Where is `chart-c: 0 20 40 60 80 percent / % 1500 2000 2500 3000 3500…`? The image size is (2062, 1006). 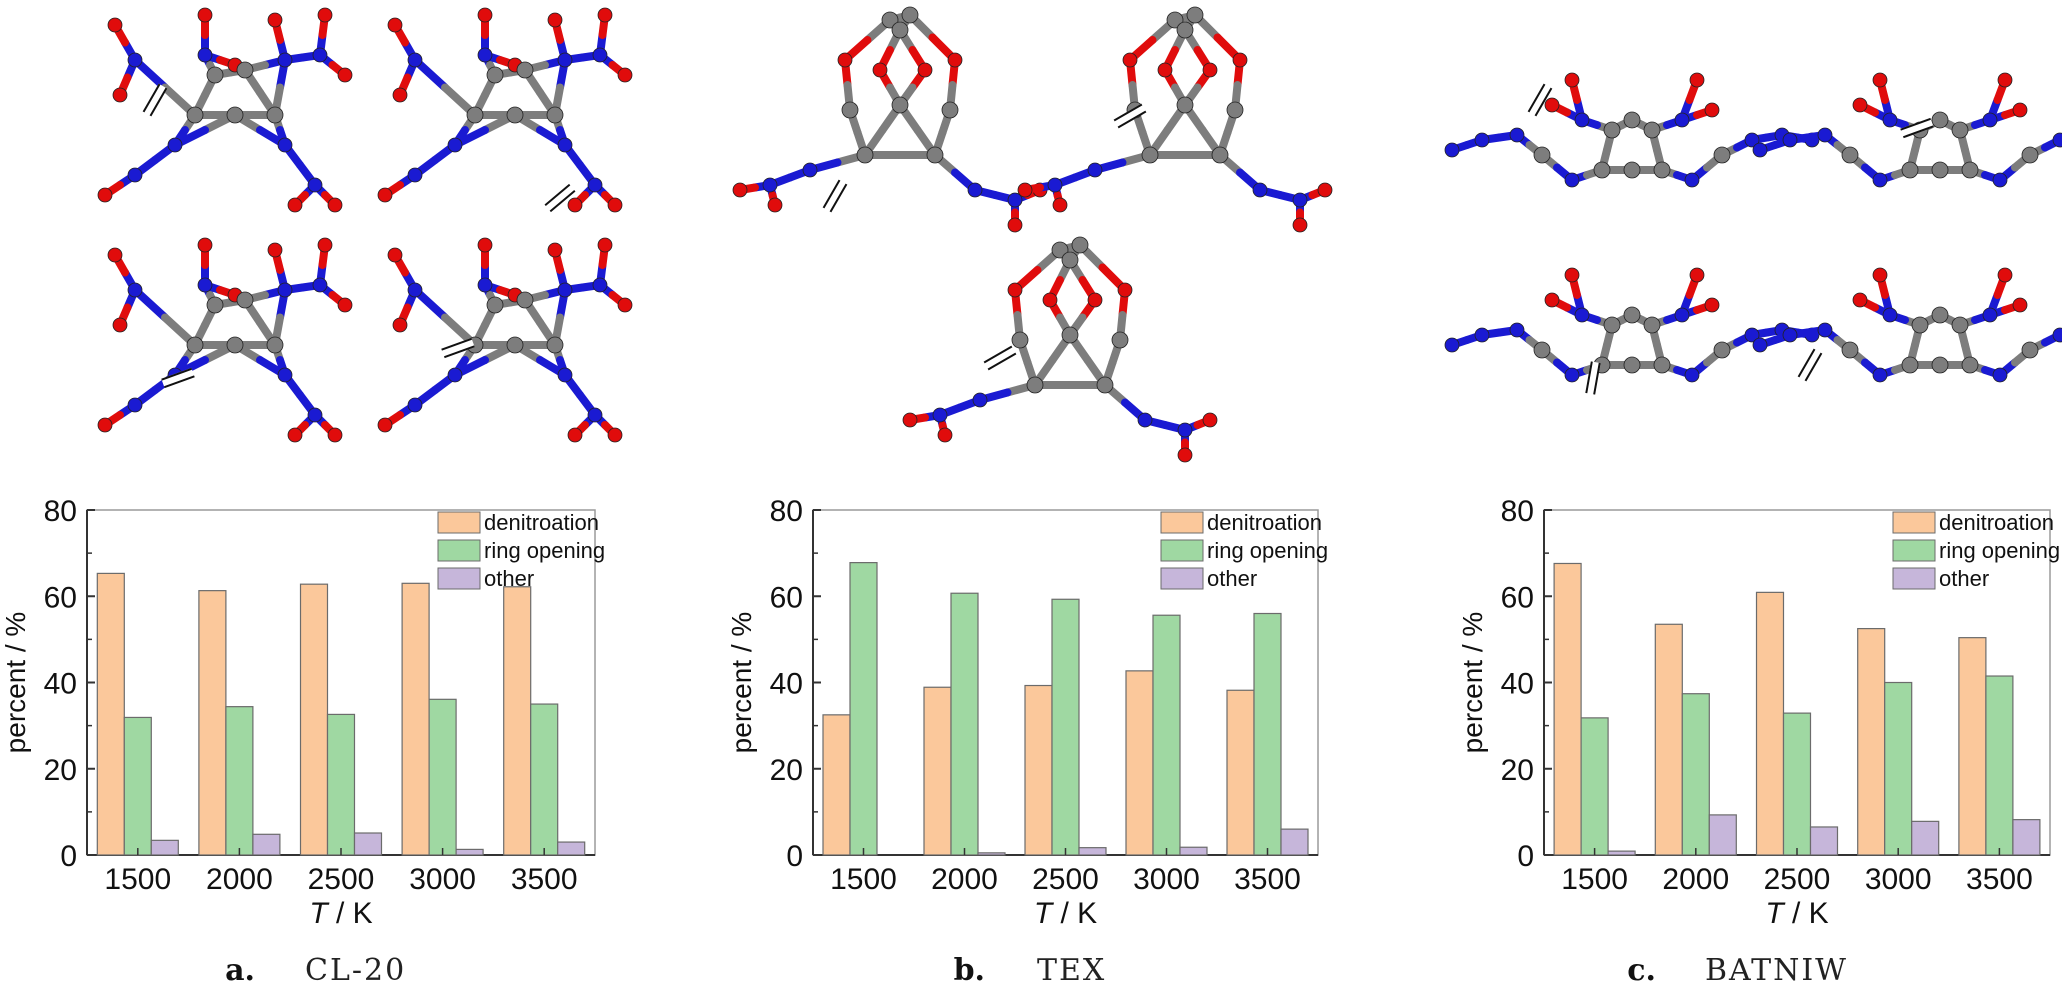
chart-c: 0 20 40 60 80 percent / % 1500 2000 2500 3000 3500… is located at coordinates (1758, 741).